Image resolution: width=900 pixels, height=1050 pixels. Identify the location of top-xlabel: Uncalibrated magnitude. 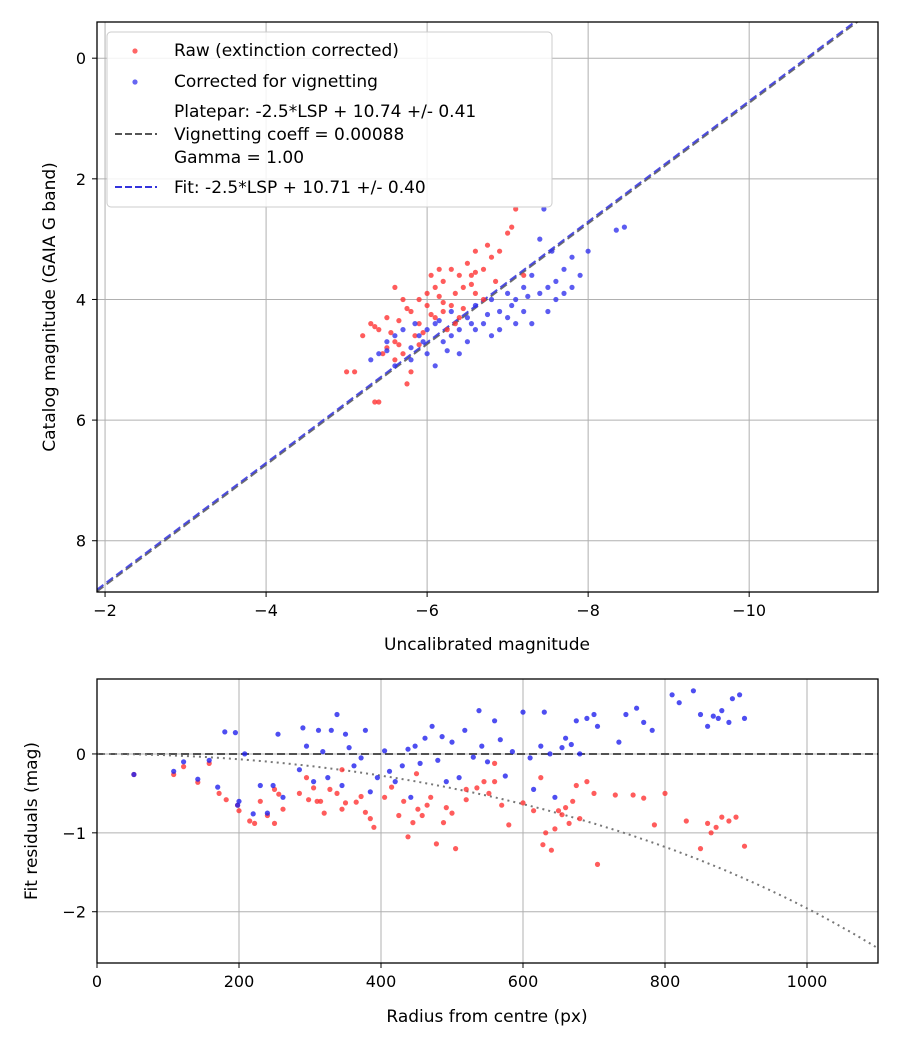
(487, 645).